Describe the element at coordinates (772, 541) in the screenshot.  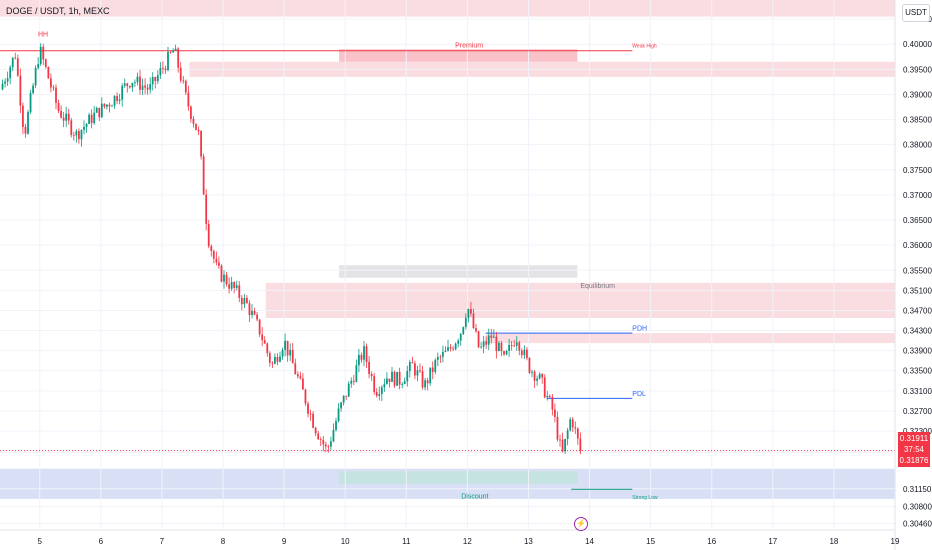
I see `time-tick-label: 17` at that location.